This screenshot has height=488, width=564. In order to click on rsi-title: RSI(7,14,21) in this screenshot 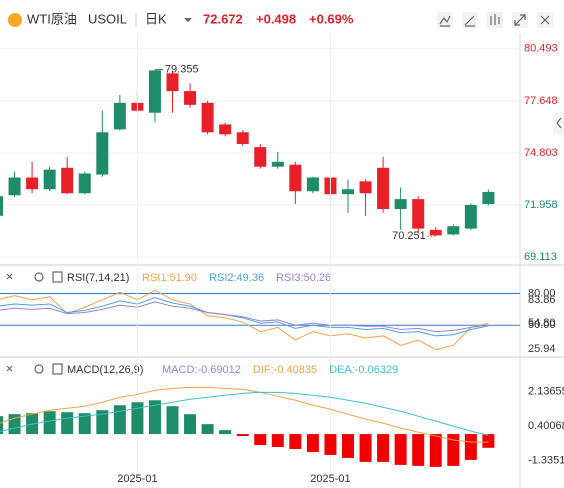, I will do `click(98, 278)`.